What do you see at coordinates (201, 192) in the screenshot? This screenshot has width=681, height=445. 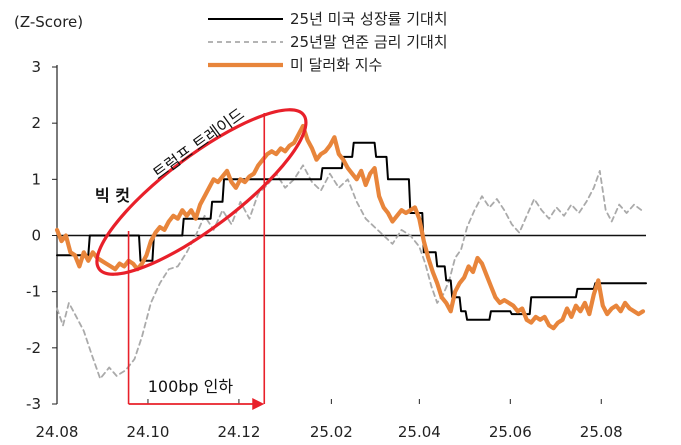 I see `trump-trade-ellipse` at bounding box center [201, 192].